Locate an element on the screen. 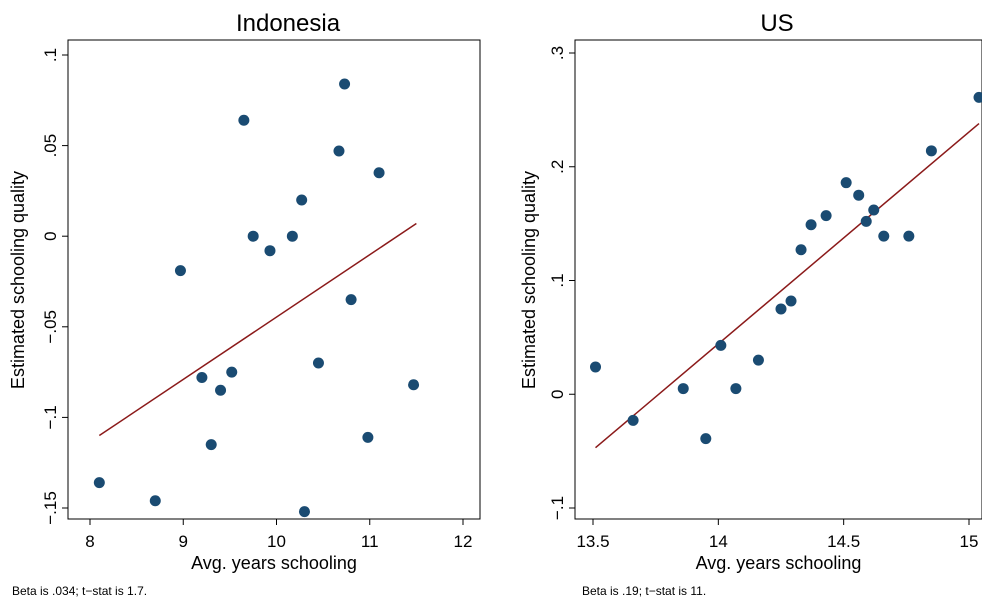  indonesia-x-axis-title: Avg. years schooling is located at coordinates (274, 563).